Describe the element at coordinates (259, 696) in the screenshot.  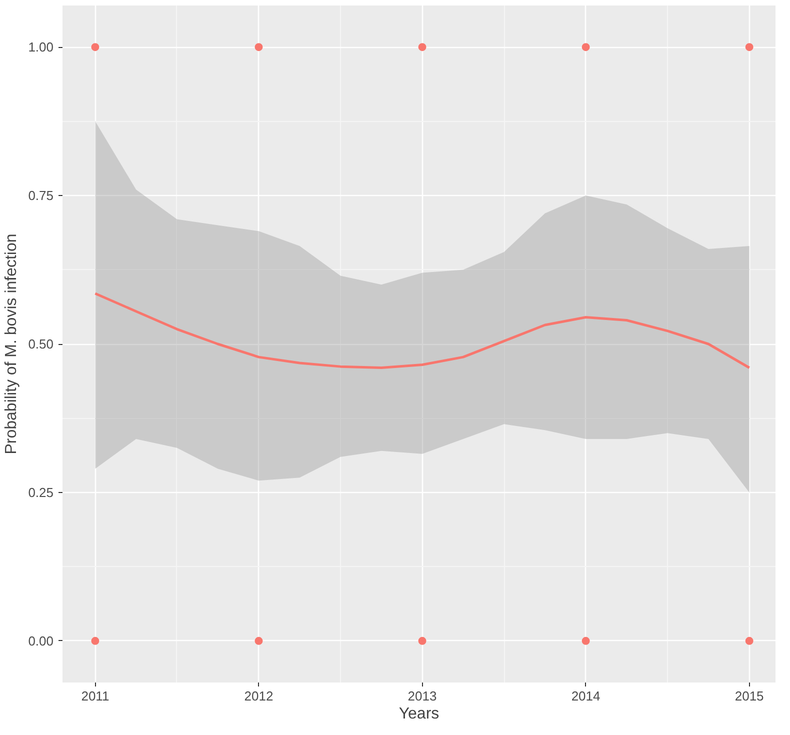
I see `x-tick-label: 2012` at that location.